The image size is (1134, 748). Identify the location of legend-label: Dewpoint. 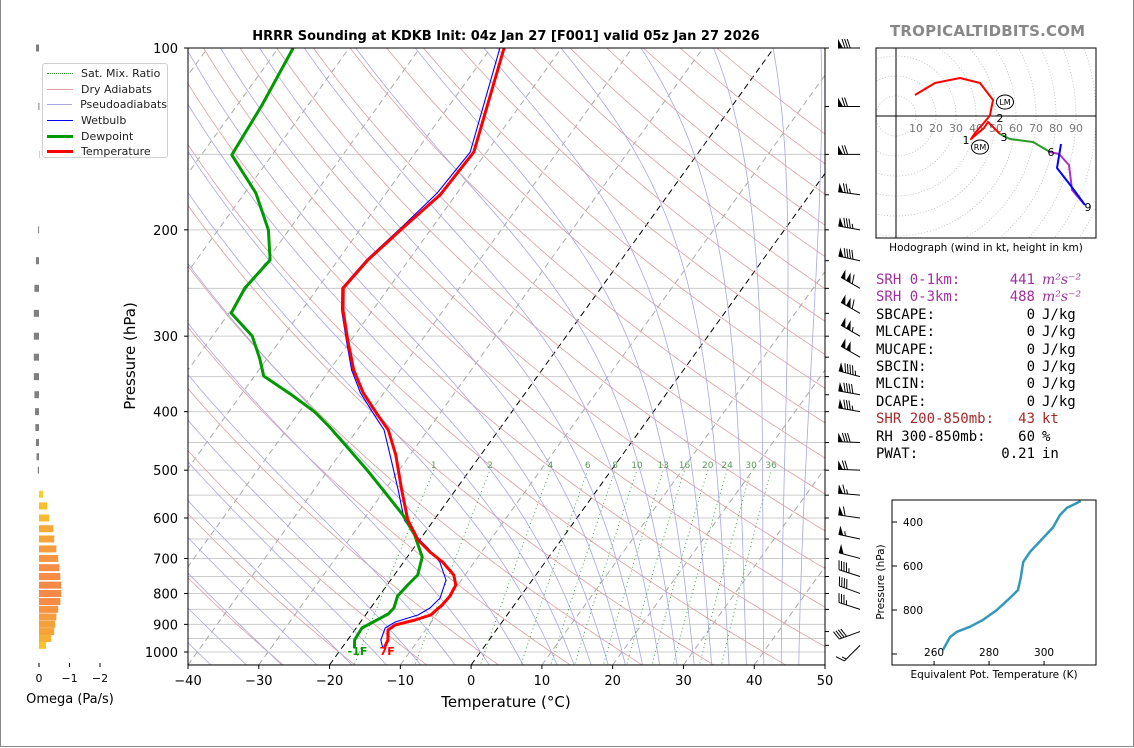
(107, 136).